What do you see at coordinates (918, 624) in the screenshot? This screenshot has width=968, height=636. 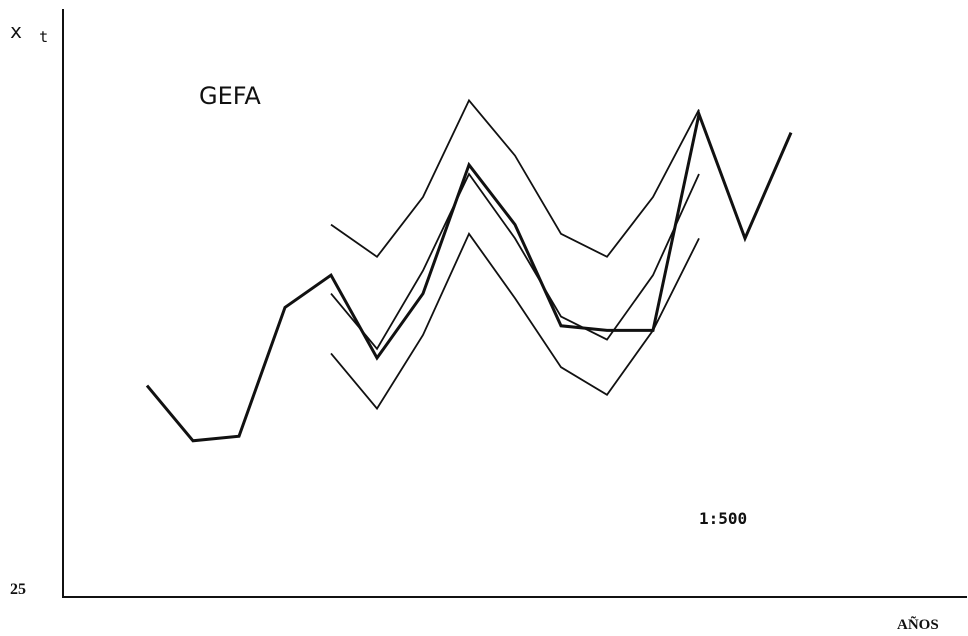 I see `x-axis-label: AÑOS` at bounding box center [918, 624].